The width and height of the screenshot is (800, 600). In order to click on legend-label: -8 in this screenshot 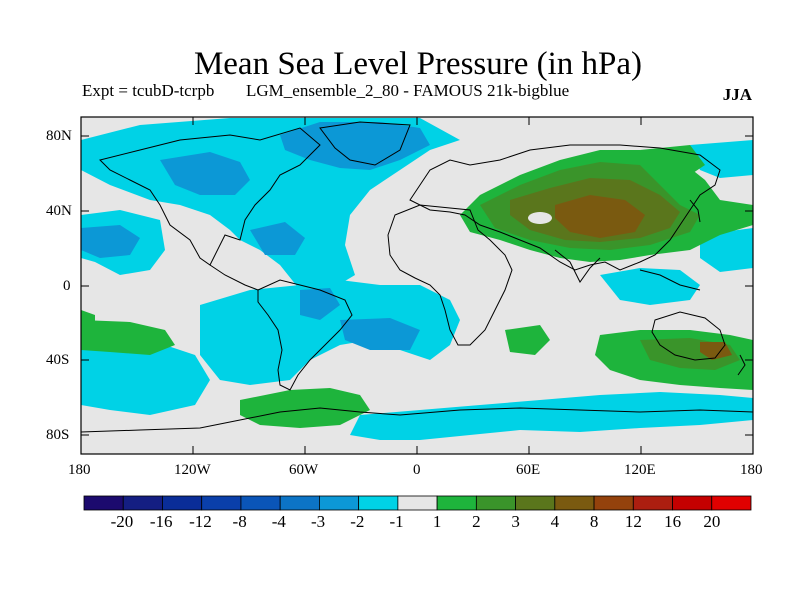, I will do `click(239, 521)`.